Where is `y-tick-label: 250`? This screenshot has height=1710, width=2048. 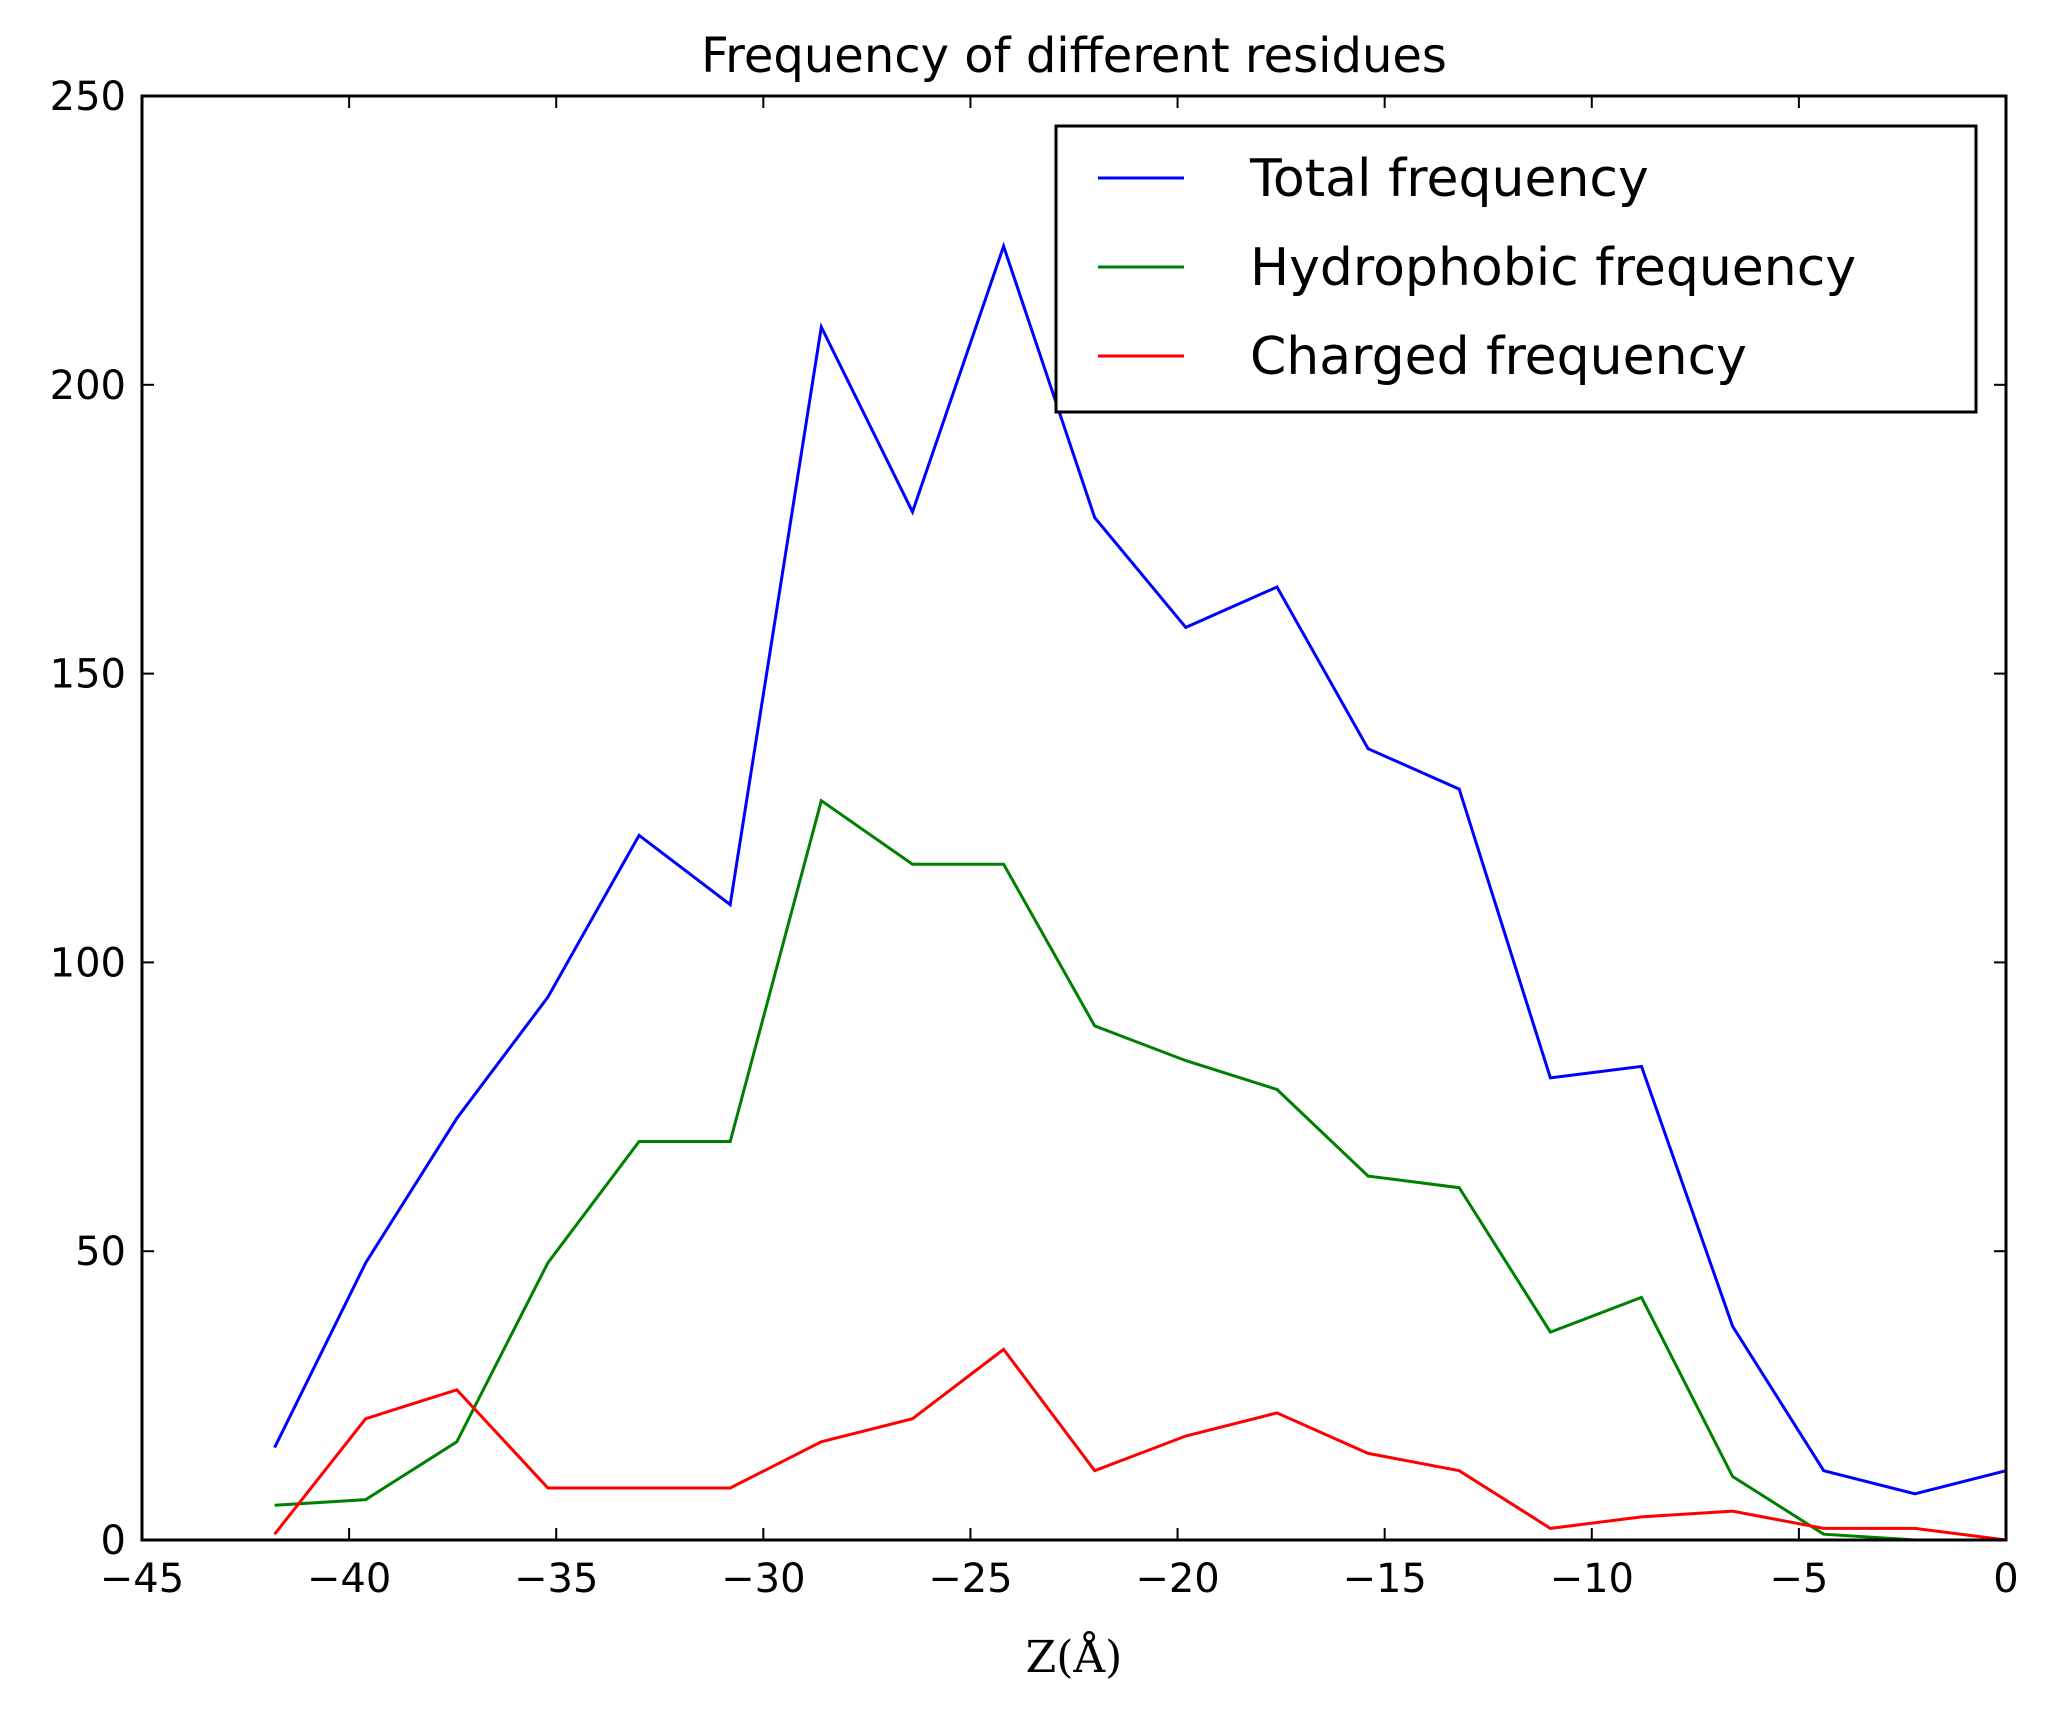
y-tick-label: 250 is located at coordinates (88, 97).